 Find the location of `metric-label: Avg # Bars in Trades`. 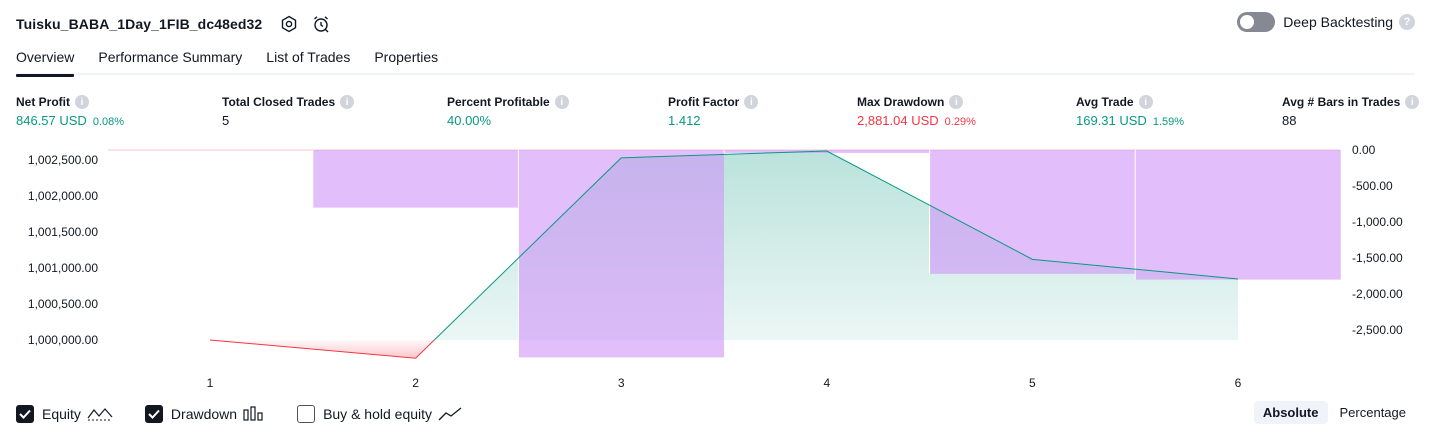

metric-label: Avg # Bars in Trades is located at coordinates (1341, 102).